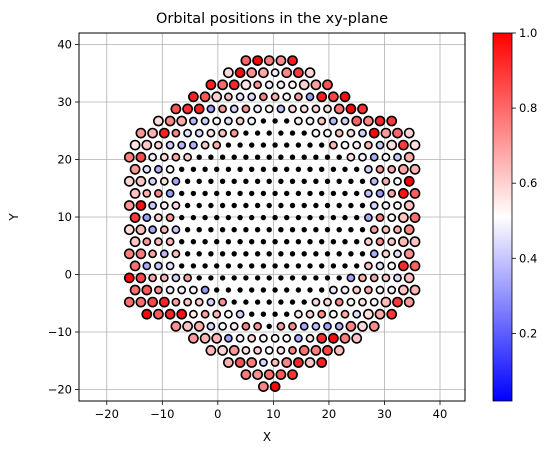 Image resolution: width=550 pixels, height=455 pixels. I want to click on x-tick-label: 10, so click(273, 414).